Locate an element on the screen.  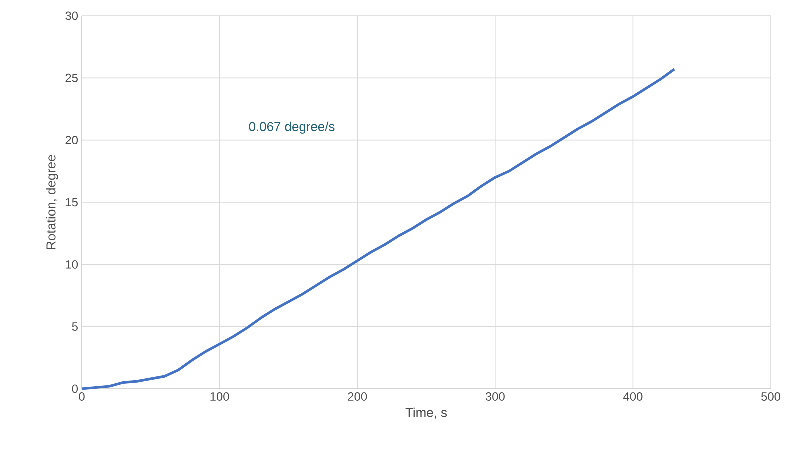
x-tick-label: 100 is located at coordinates (220, 396).